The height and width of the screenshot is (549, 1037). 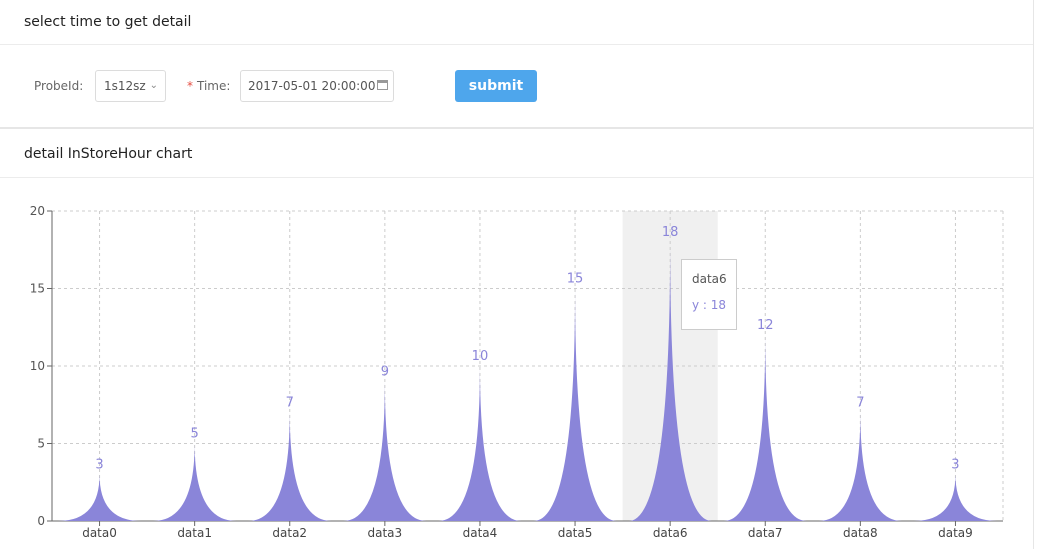 What do you see at coordinates (480, 356) in the screenshot?
I see `data-label: 10` at bounding box center [480, 356].